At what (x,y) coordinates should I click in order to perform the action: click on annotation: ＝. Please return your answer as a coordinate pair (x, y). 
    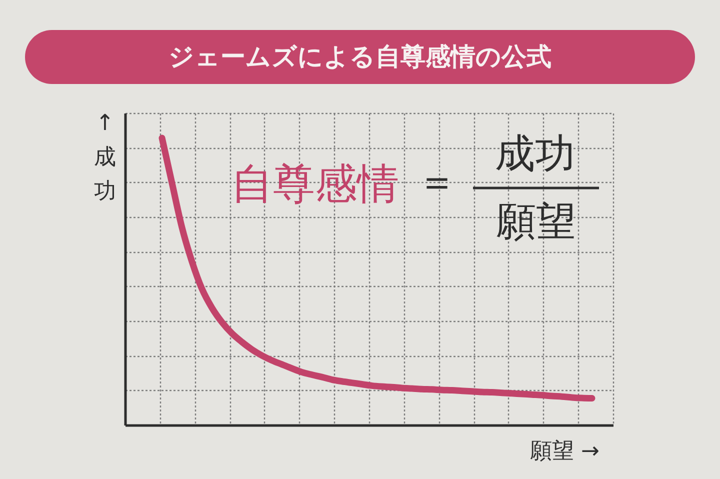
    Looking at the image, I should click on (437, 182).